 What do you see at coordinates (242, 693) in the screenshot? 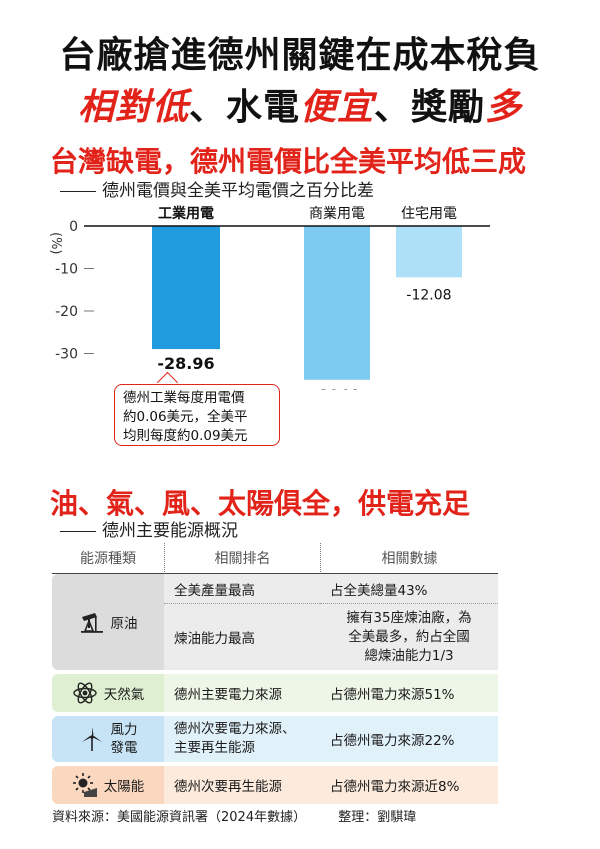
I see `gas-rank: 德州主要電力來源` at bounding box center [242, 693].